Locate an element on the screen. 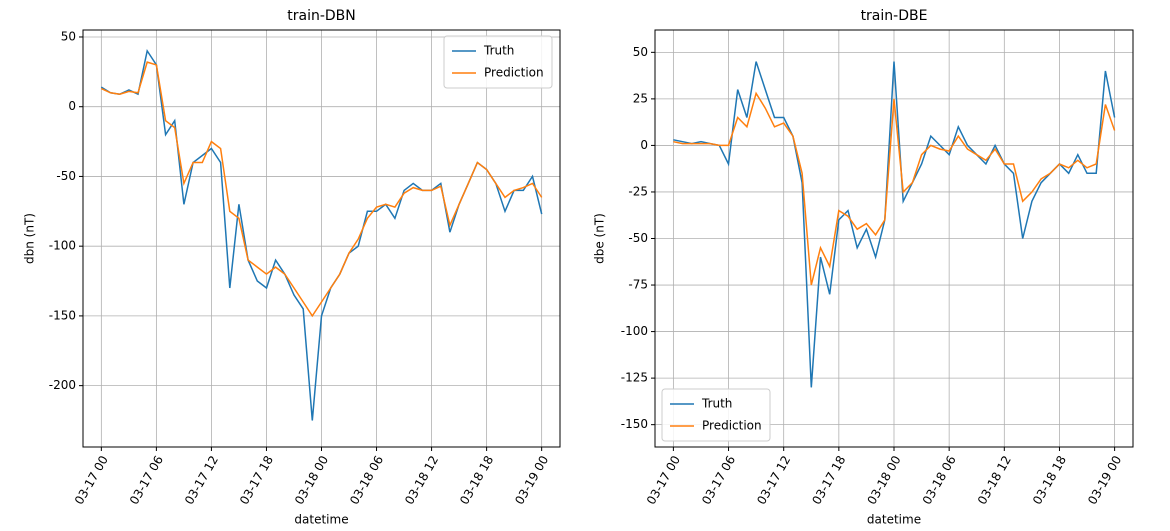 The image size is (1170, 531). y-axis-label: dbe (nT) is located at coordinates (600, 238).